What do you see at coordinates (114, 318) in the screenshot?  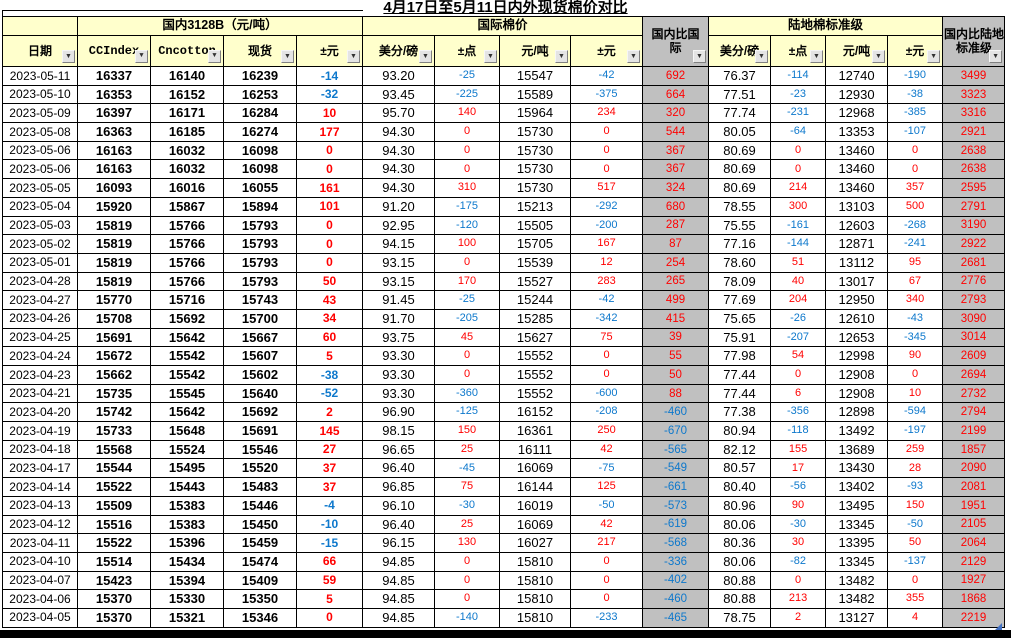 I see `ccindex-cell: 15708` at bounding box center [114, 318].